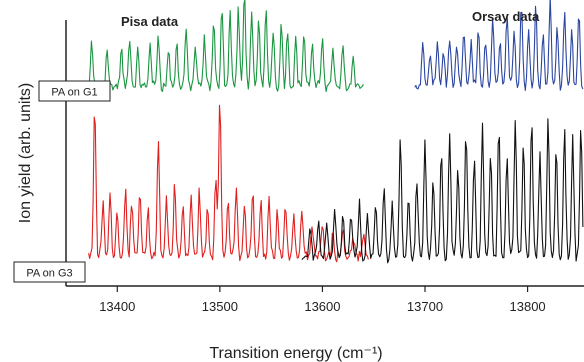 The width and height of the screenshot is (584, 362). I want to click on g1-label-box: PA on G1, so click(74, 91).